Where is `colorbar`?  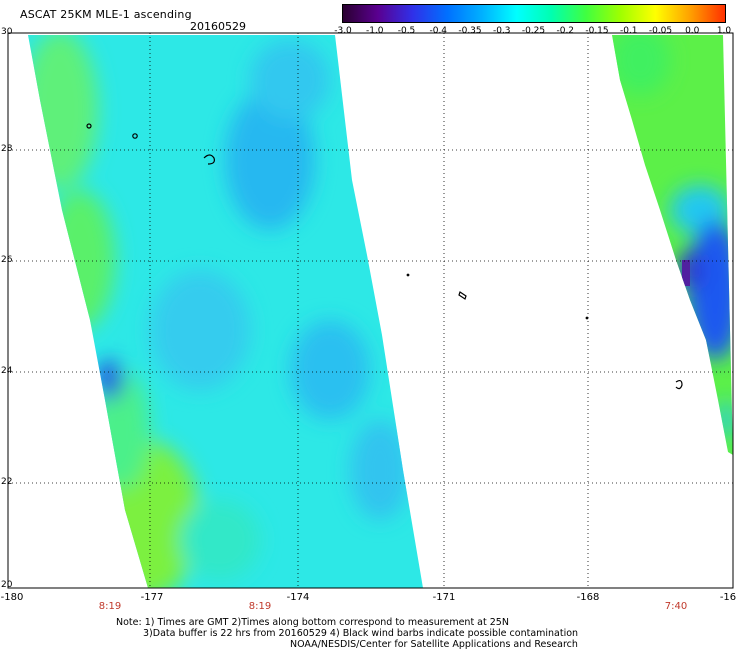 colorbar is located at coordinates (534, 13).